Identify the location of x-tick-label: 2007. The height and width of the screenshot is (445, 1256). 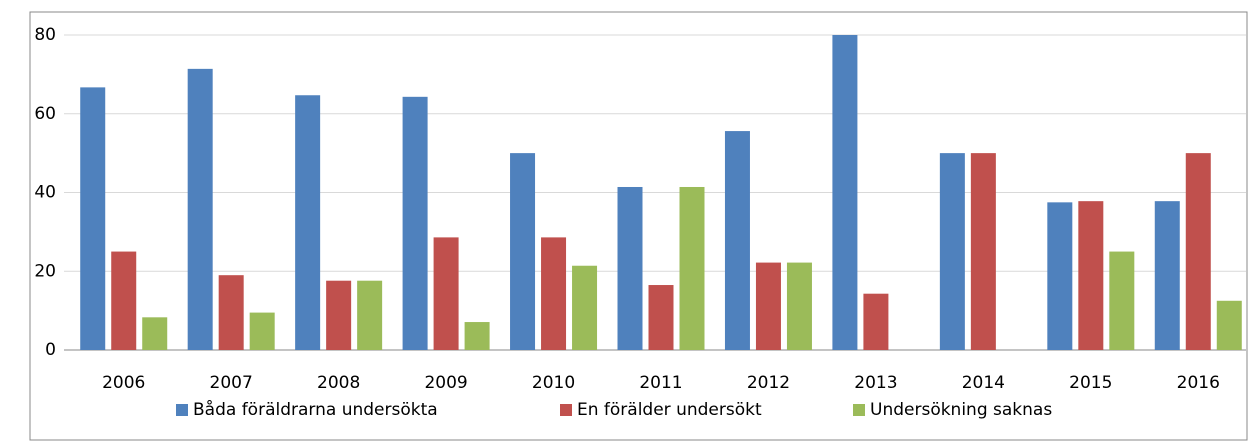
(231, 383).